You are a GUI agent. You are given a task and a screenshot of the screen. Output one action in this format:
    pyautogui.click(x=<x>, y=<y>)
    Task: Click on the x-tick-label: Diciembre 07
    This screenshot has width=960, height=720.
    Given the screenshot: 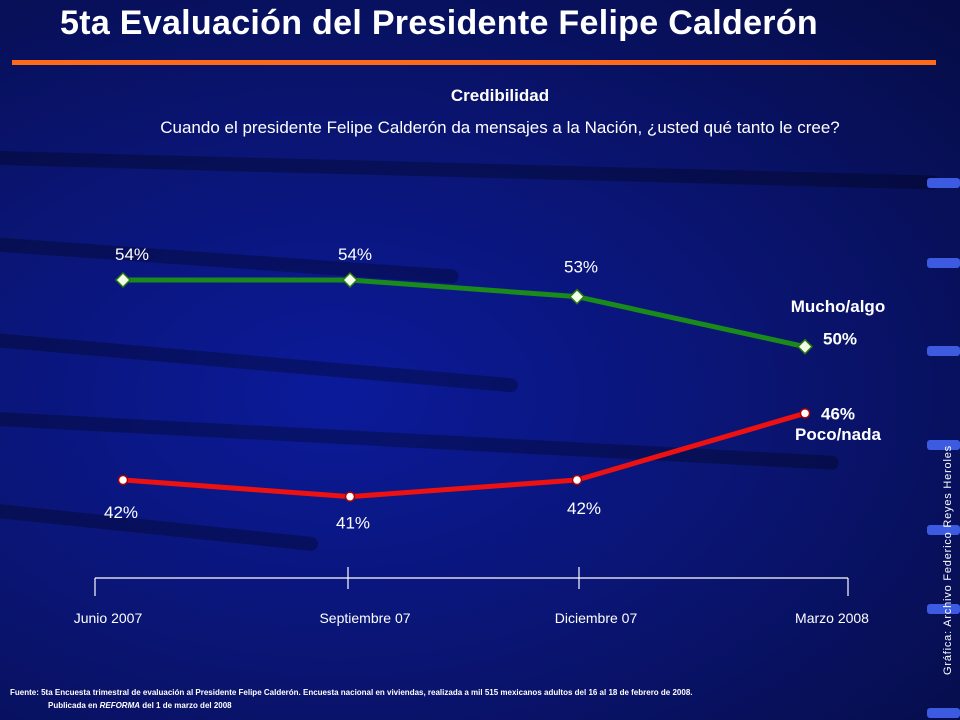 What is the action you would take?
    pyautogui.click(x=596, y=618)
    